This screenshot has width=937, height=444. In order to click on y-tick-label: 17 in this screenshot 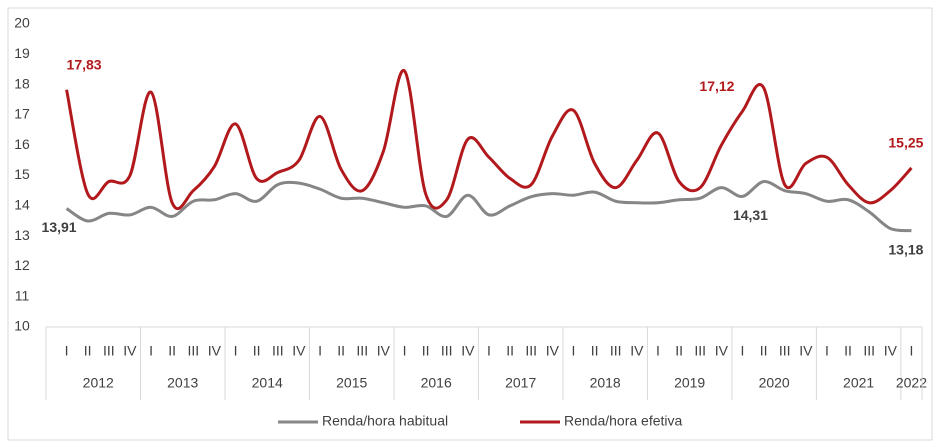, I will do `click(22, 114)`.